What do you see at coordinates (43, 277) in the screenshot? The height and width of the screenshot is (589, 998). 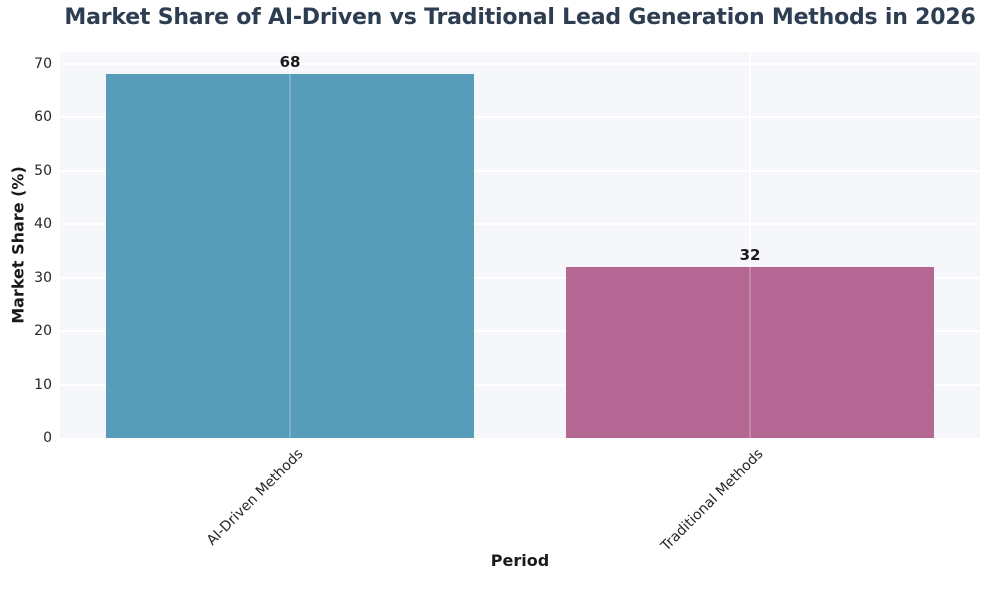 I see `y-tick-30: 30` at bounding box center [43, 277].